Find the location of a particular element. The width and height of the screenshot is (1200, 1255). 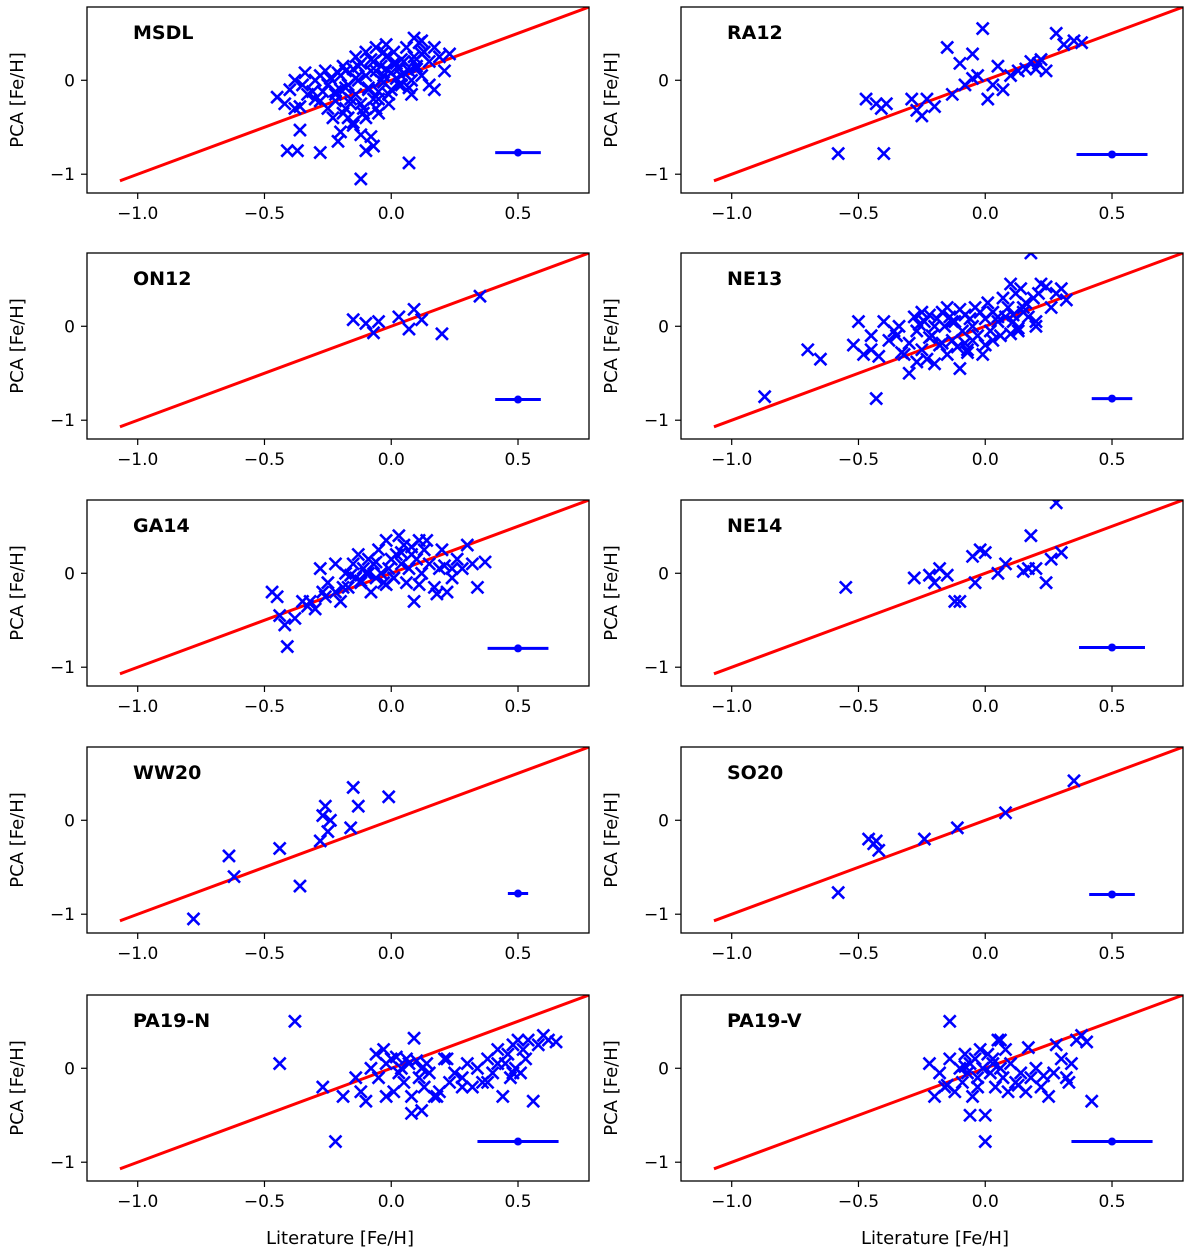

panel-title: MSDL is located at coordinates (163, 33).